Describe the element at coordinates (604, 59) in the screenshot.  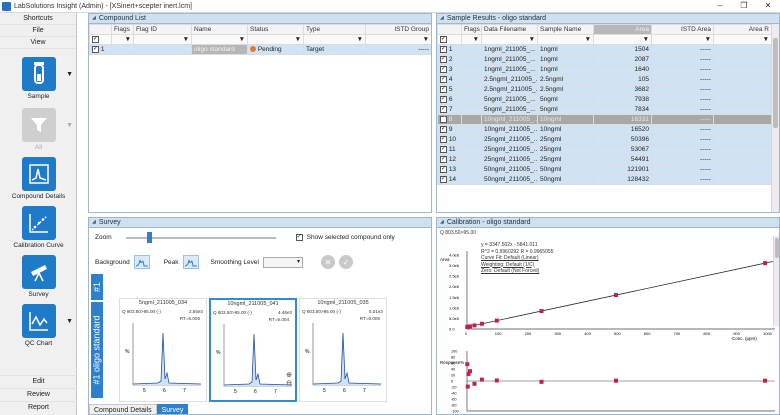
I see `table-row: ✓ 2 1ngml_211005_... 1ngml 2087 -----` at that location.